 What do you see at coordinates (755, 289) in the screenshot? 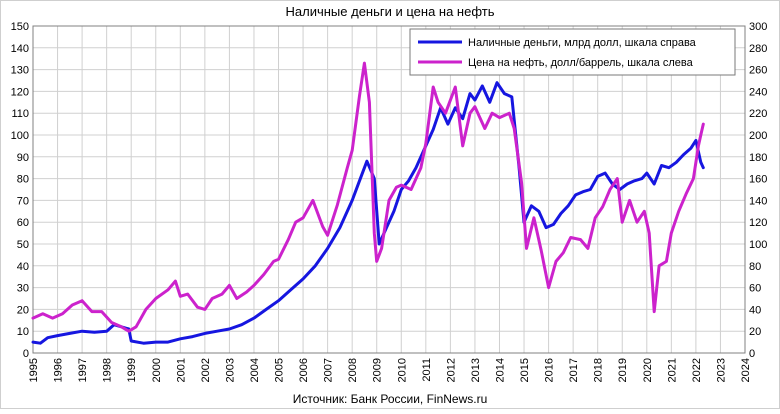
I see `y-right-tick-label: 60` at bounding box center [755, 289].